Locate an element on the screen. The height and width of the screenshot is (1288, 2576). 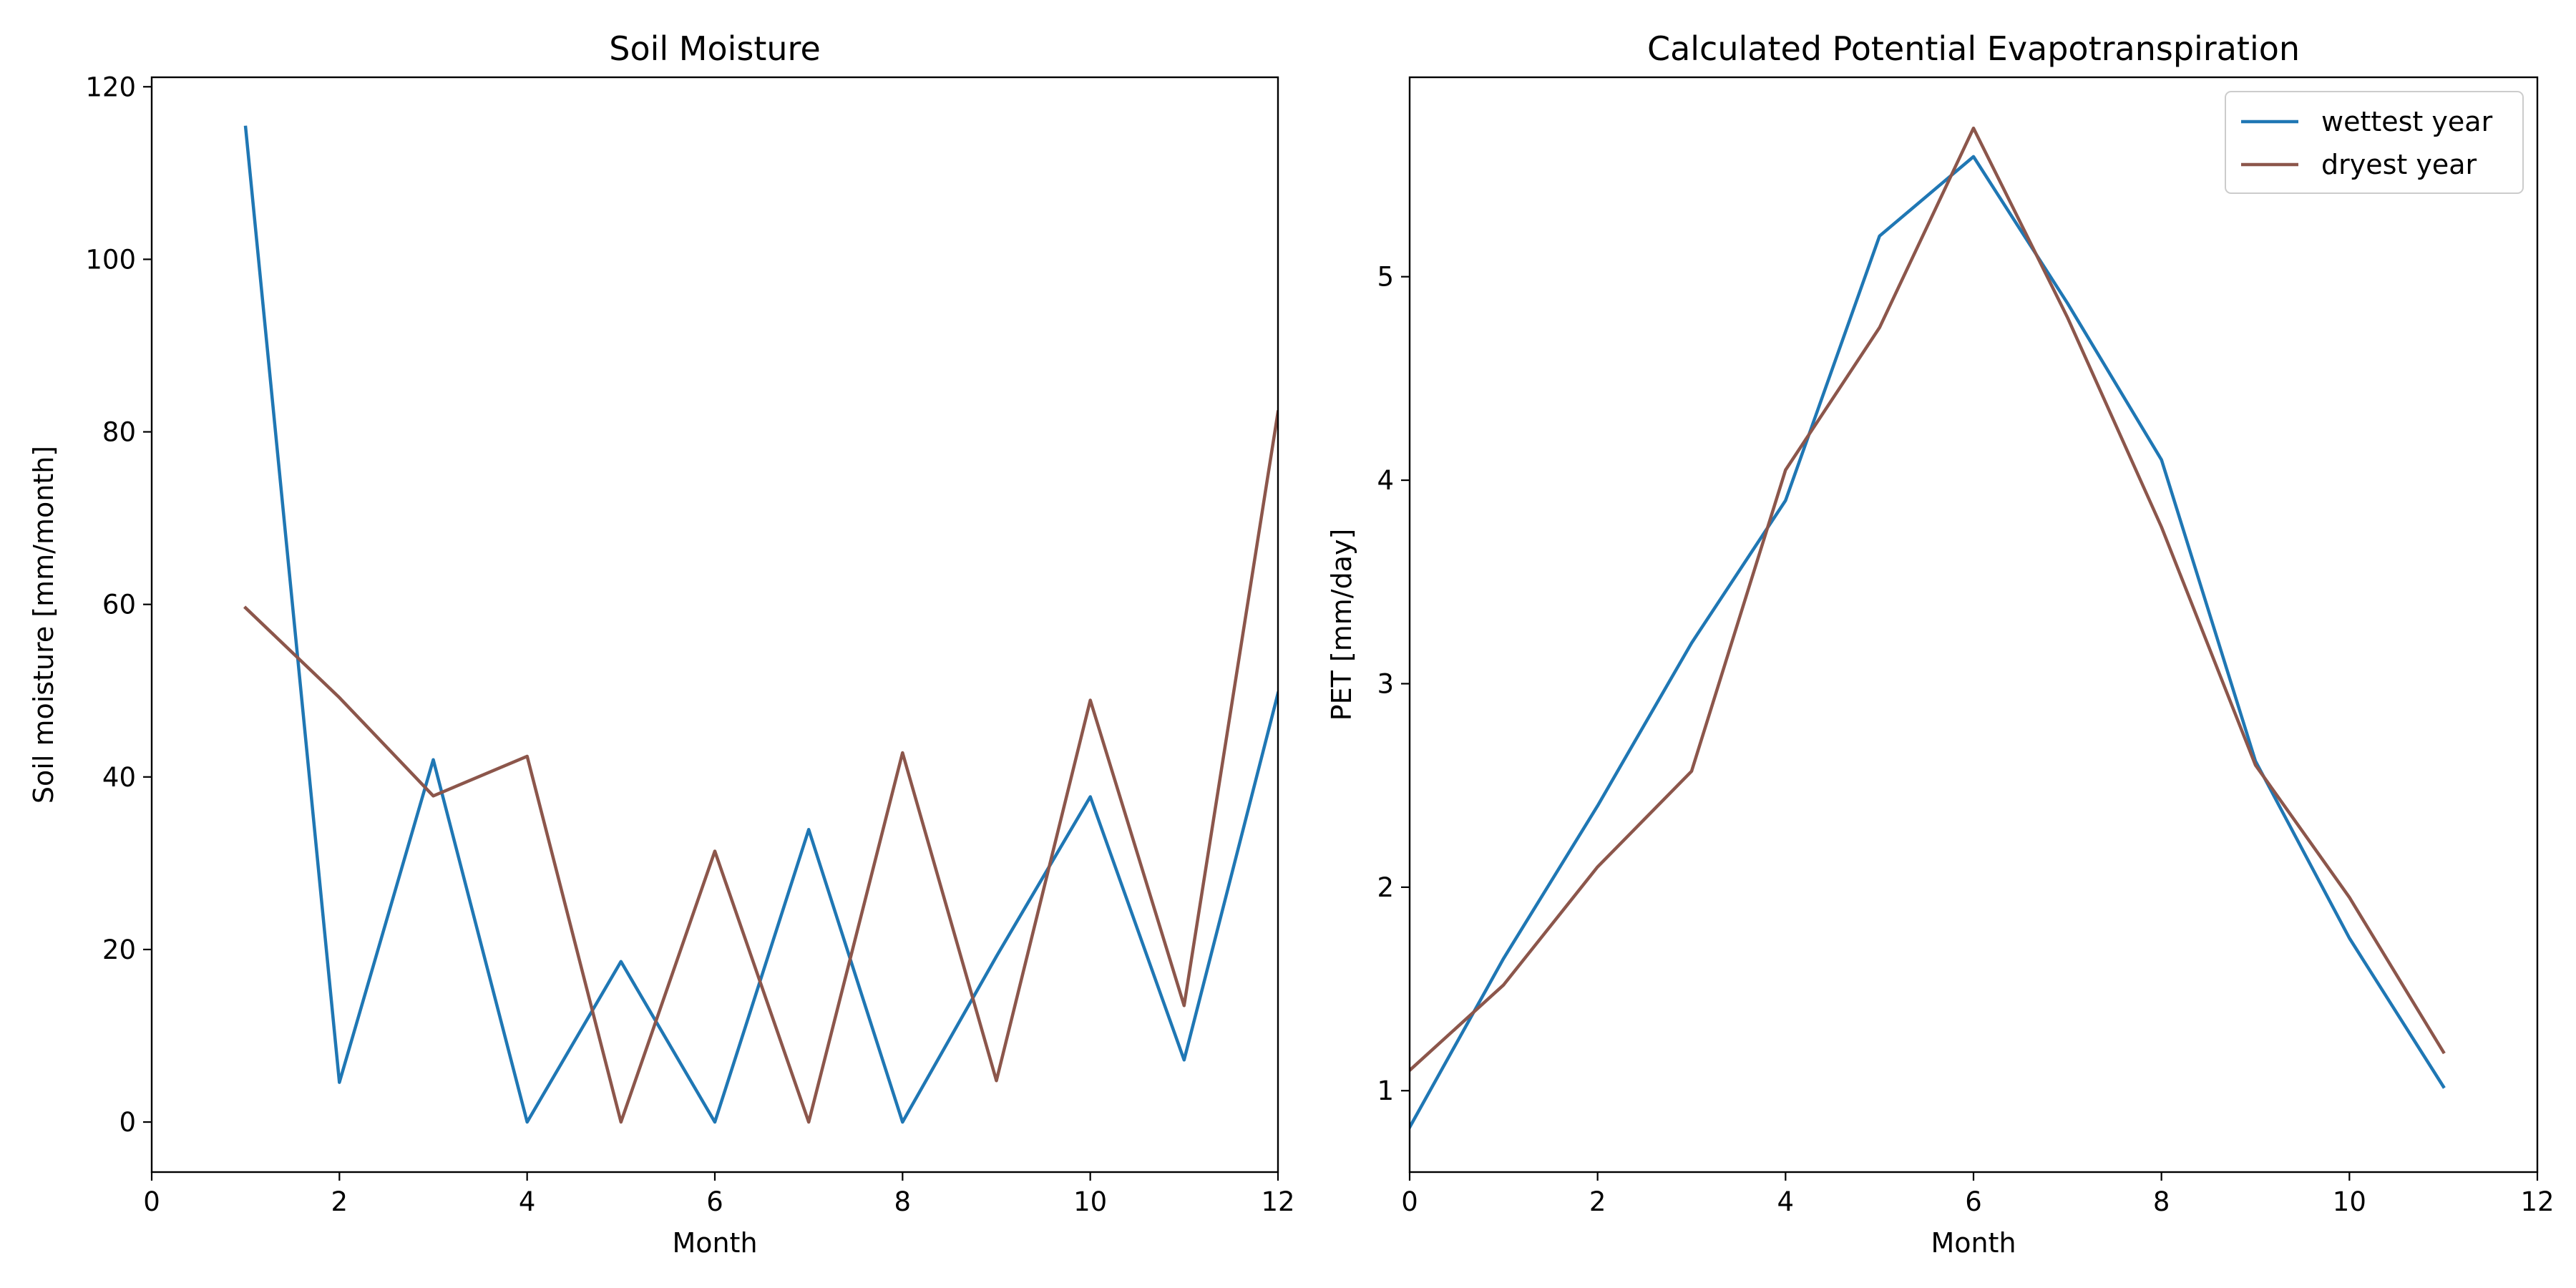
soil-x-tick-label: 12 is located at coordinates (1277, 1201).